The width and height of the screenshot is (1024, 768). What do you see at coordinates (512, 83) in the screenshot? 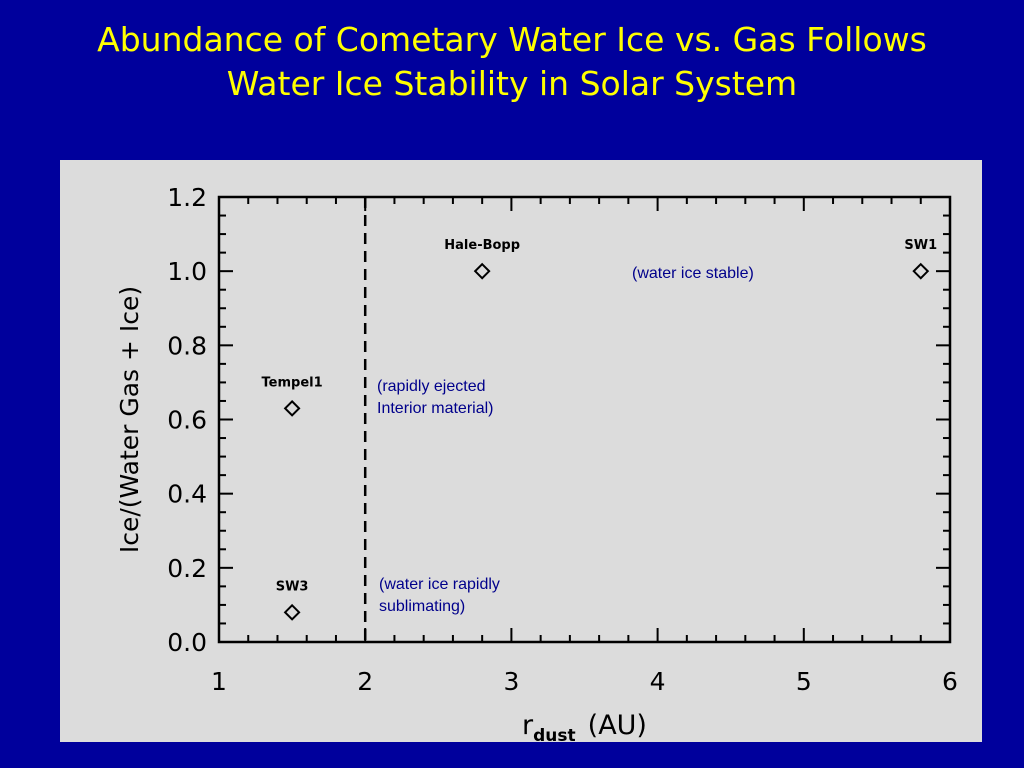
I see `slide-title-line-2: Water Ice Stability in Solar System` at bounding box center [512, 83].